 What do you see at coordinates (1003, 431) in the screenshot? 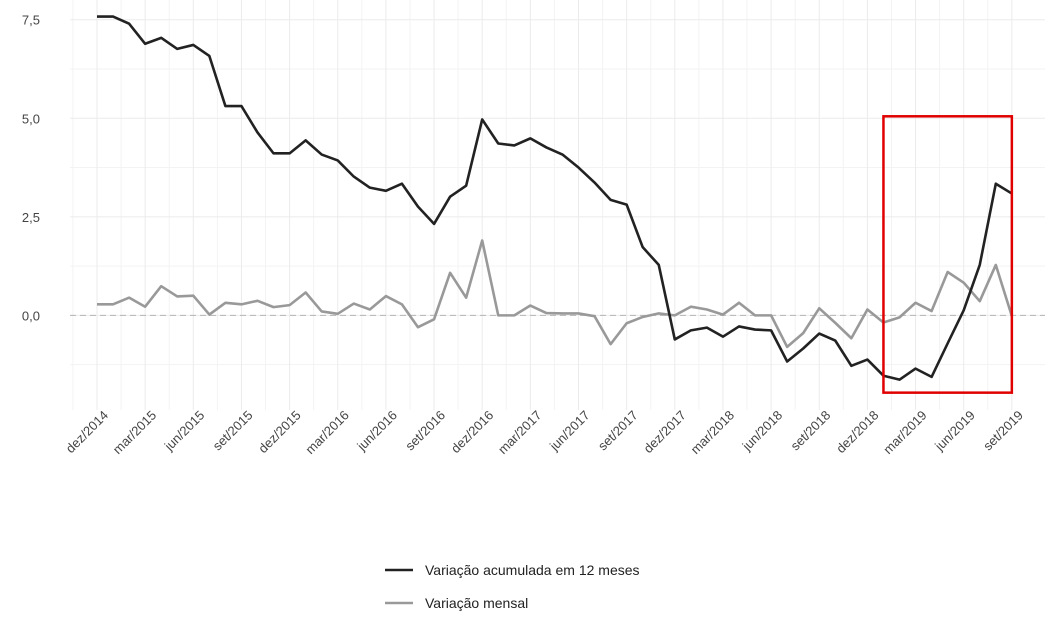
I see `x-tick-label: set/2019` at bounding box center [1003, 431].